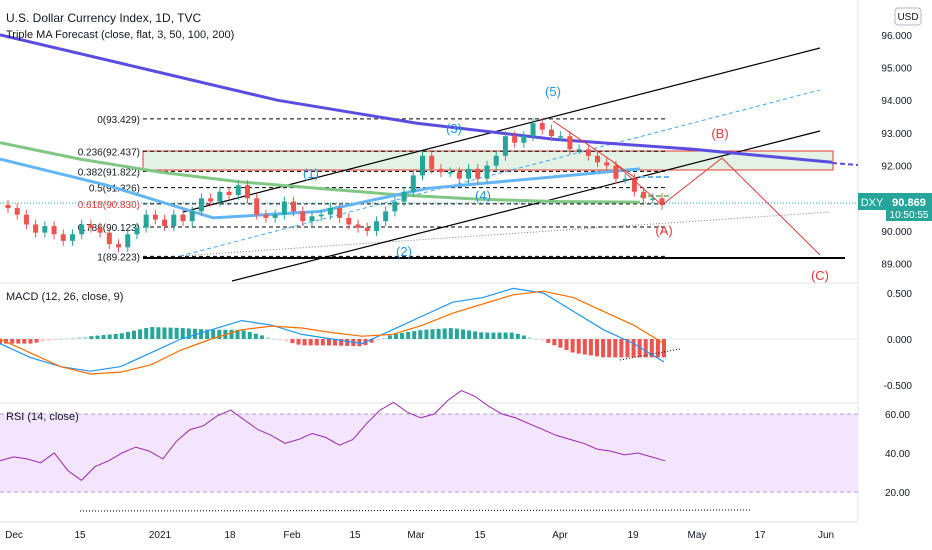 This screenshot has width=932, height=550. What do you see at coordinates (845, 164) in the screenshot?
I see `ma200-forecast` at bounding box center [845, 164].